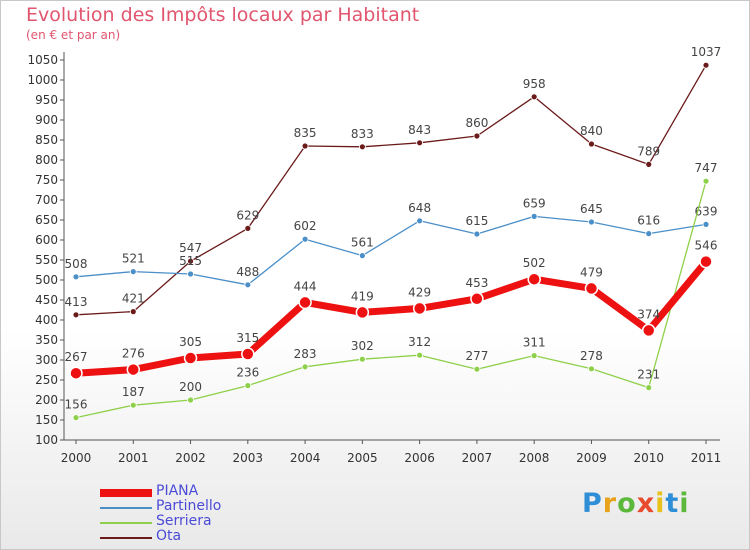 The image size is (750, 550). Describe the element at coordinates (247, 338) in the screenshot. I see `data-label: 315` at that location.